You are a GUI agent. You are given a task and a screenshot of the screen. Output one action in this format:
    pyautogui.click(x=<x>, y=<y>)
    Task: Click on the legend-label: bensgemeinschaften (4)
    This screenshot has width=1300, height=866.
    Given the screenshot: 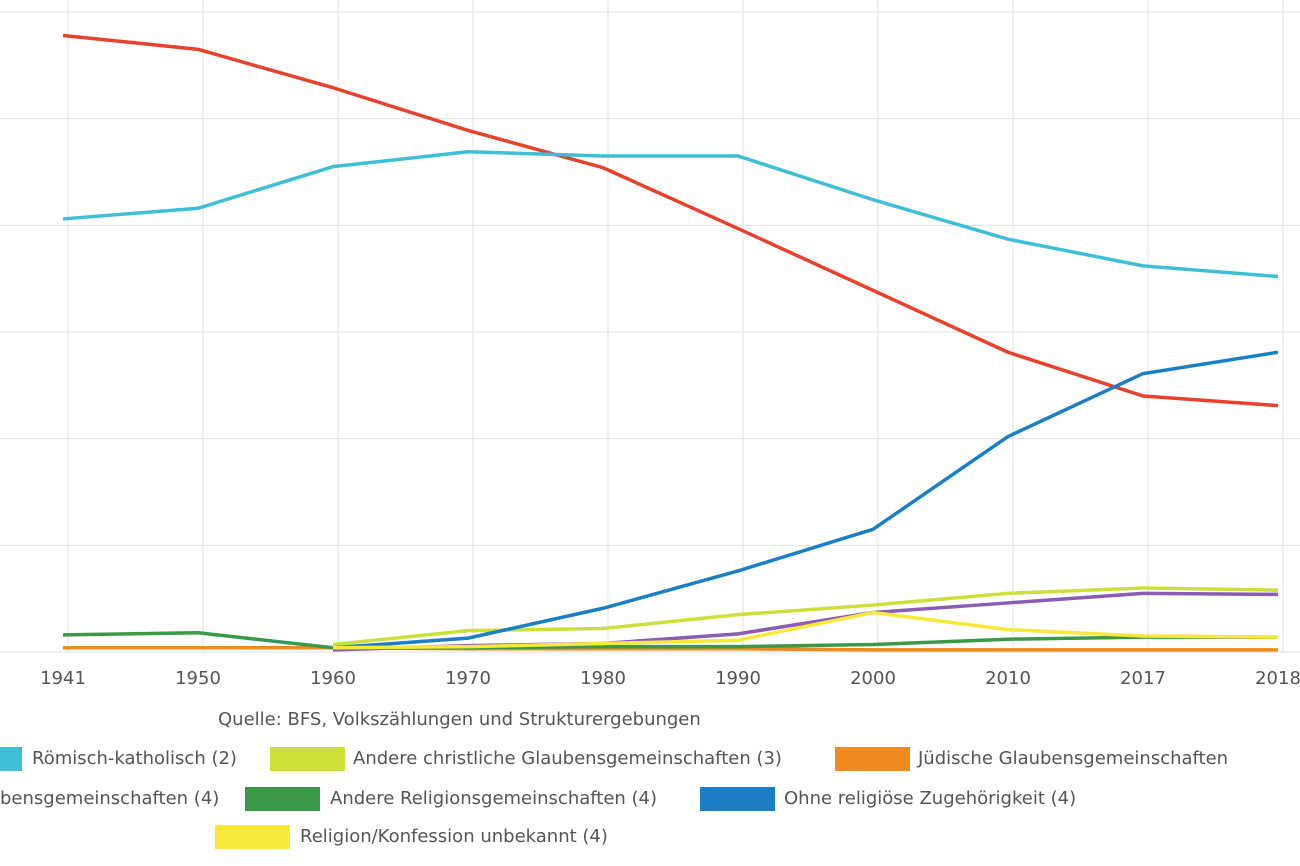 What is the action you would take?
    pyautogui.click(x=109, y=798)
    